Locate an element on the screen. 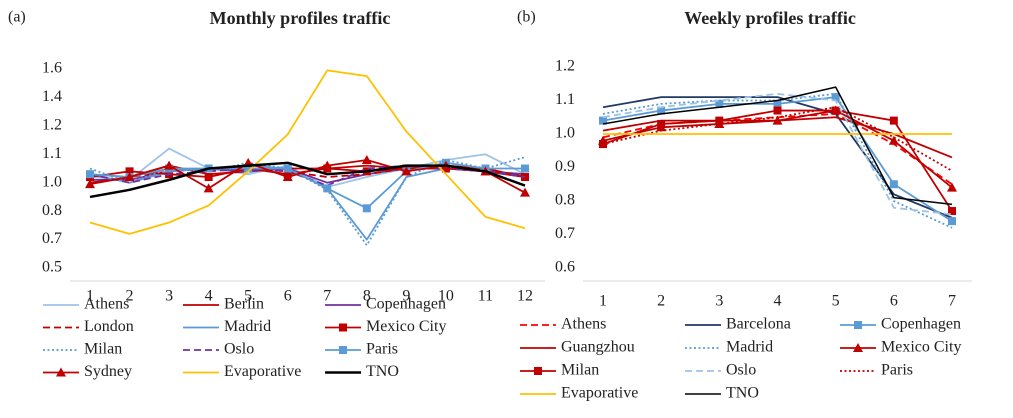 This screenshot has height=418, width=1013. legend-label: Berlin is located at coordinates (244, 304).